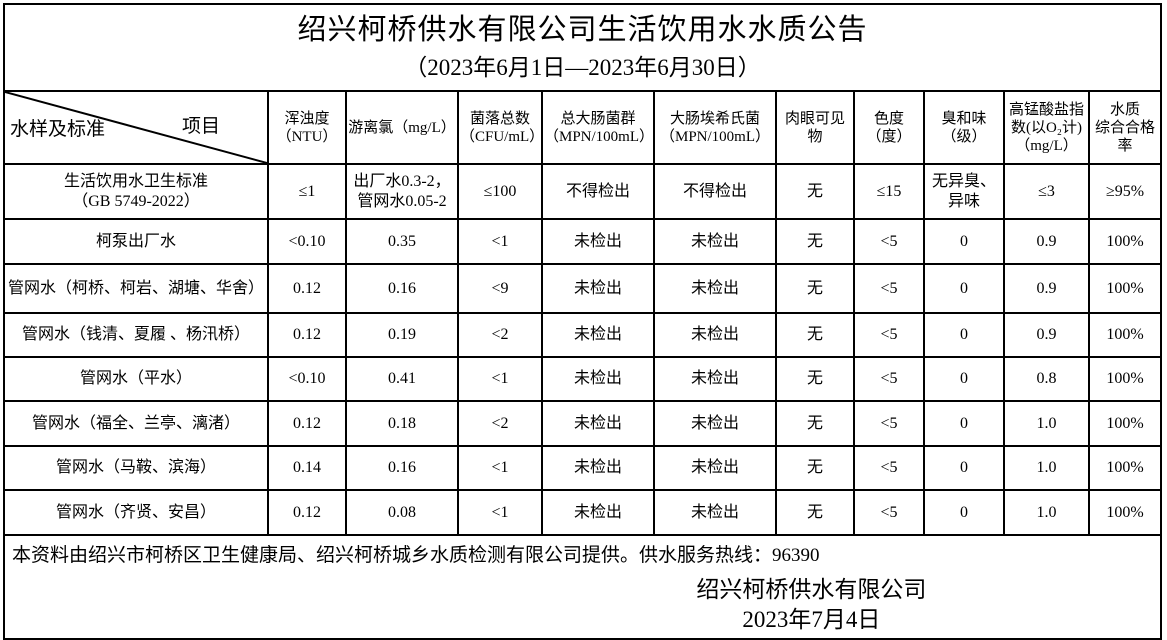 The width and height of the screenshot is (1167, 640). What do you see at coordinates (135, 181) in the screenshot?
I see `row-label-line: 生活饮用水卫生标准` at bounding box center [135, 181].